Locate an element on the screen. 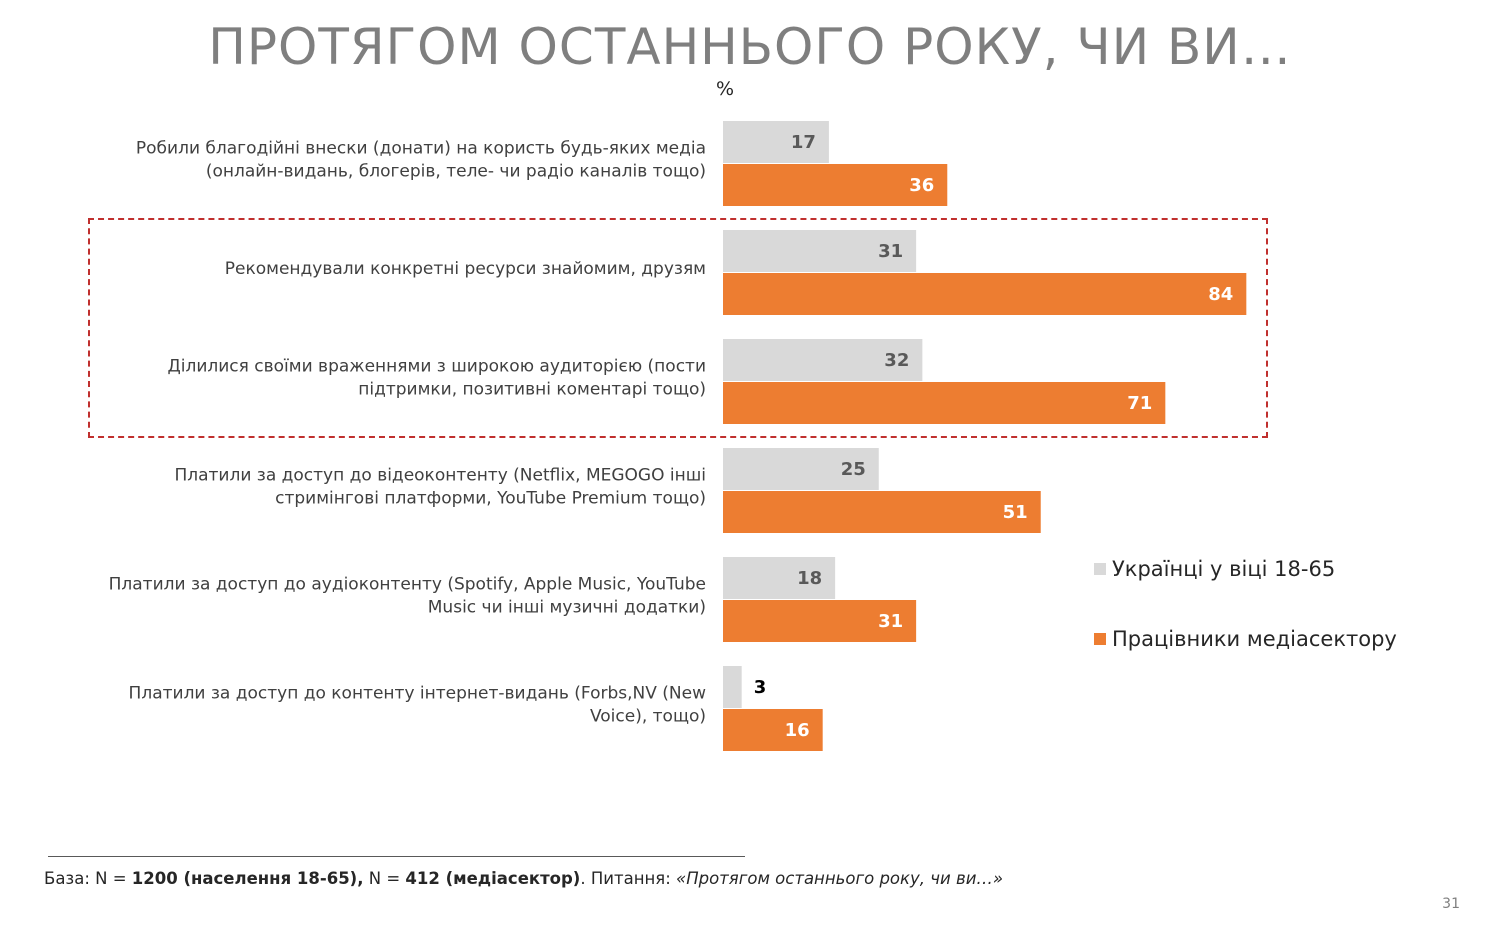 The height and width of the screenshot is (938, 1500). footnote-n2: 412 (медіасектор) is located at coordinates (493, 878).